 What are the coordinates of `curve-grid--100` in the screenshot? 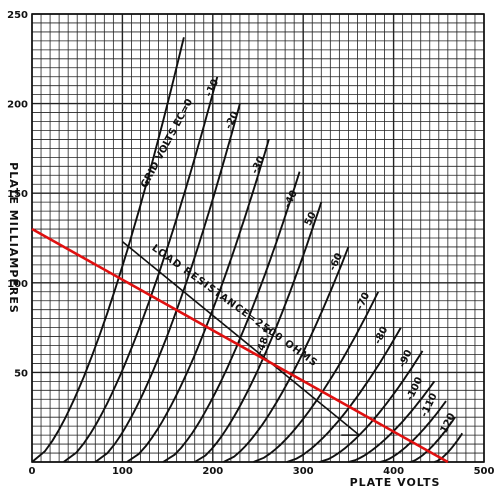 It's located at (392, 421).